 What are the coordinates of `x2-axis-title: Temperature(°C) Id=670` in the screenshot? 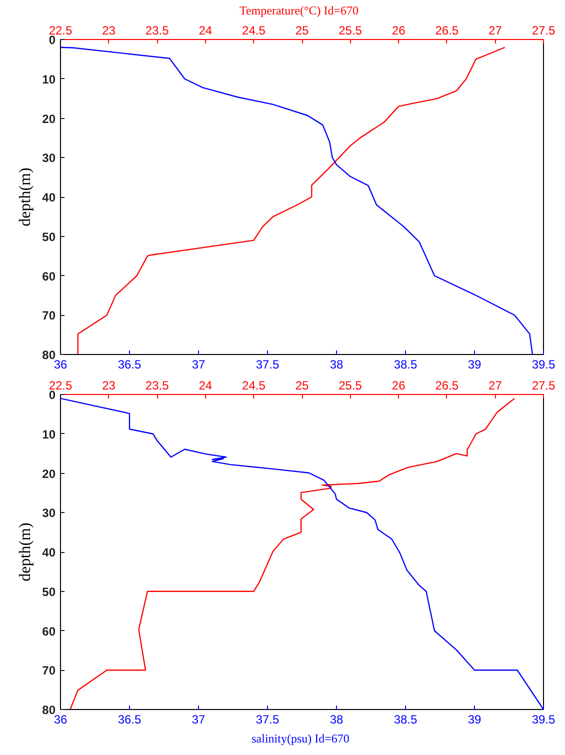 It's located at (299, 11).